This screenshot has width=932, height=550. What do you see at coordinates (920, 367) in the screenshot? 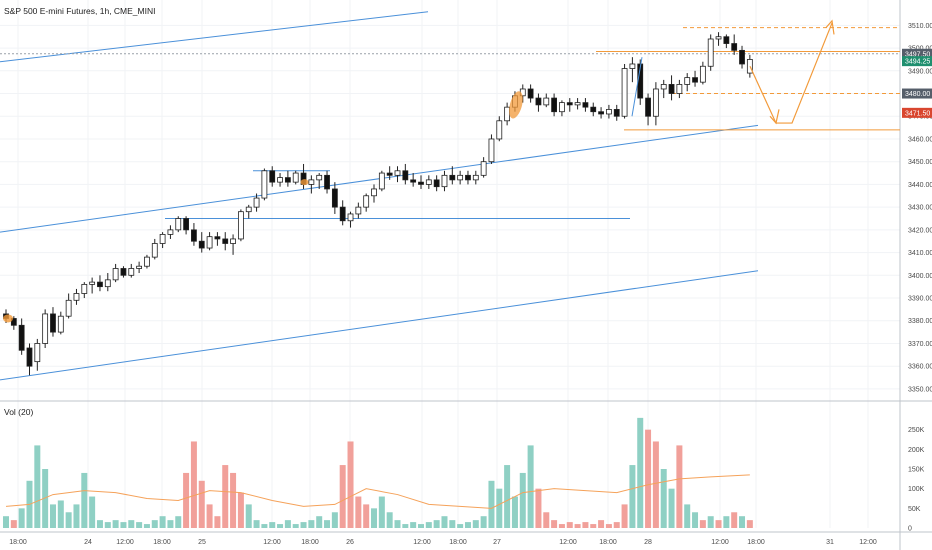
I see `price-tick-label: 3360.00` at bounding box center [920, 367].